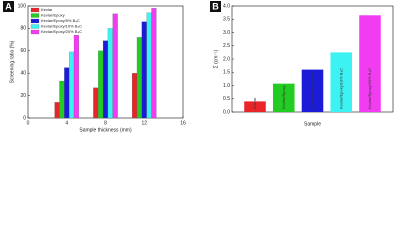 Image resolution: width=401 pixels, height=240 pixels. Describe the element at coordinates (226, 99) in the screenshot. I see `y-tick-label: 0.5` at that location.